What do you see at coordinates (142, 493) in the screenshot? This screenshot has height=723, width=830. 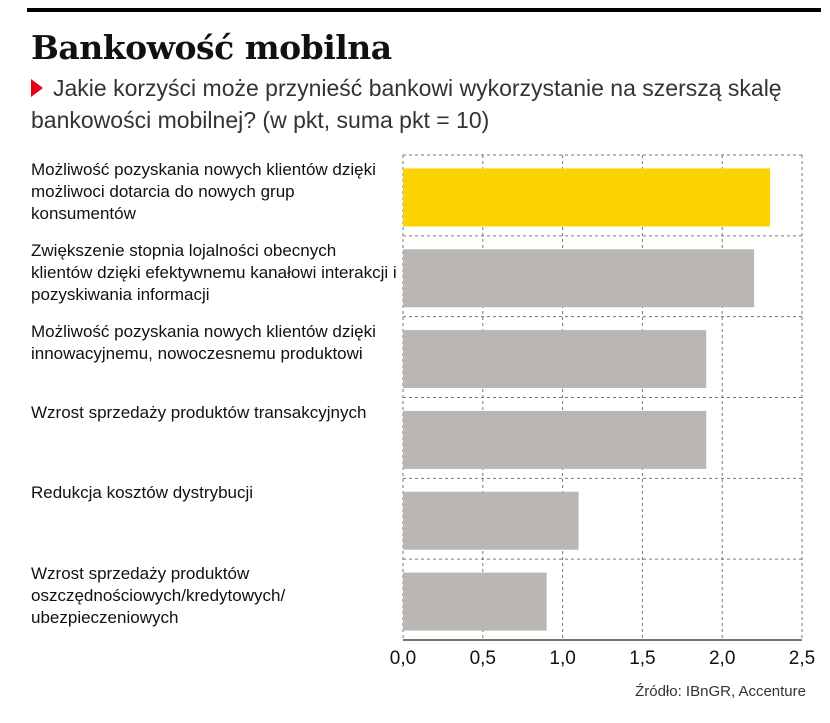 I see `category-label-5: Redukcja kosztów dystrybucji` at bounding box center [142, 493].